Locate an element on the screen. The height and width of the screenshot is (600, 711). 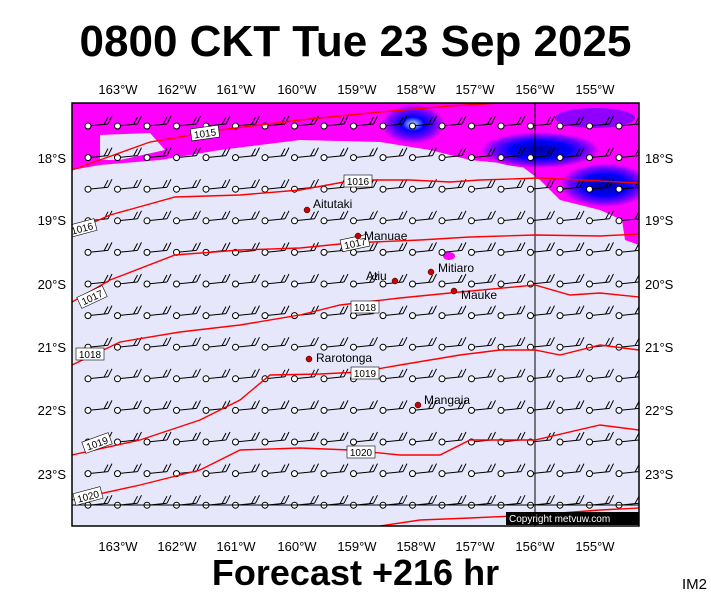
lon-label-top: 157°W is located at coordinates (475, 89).